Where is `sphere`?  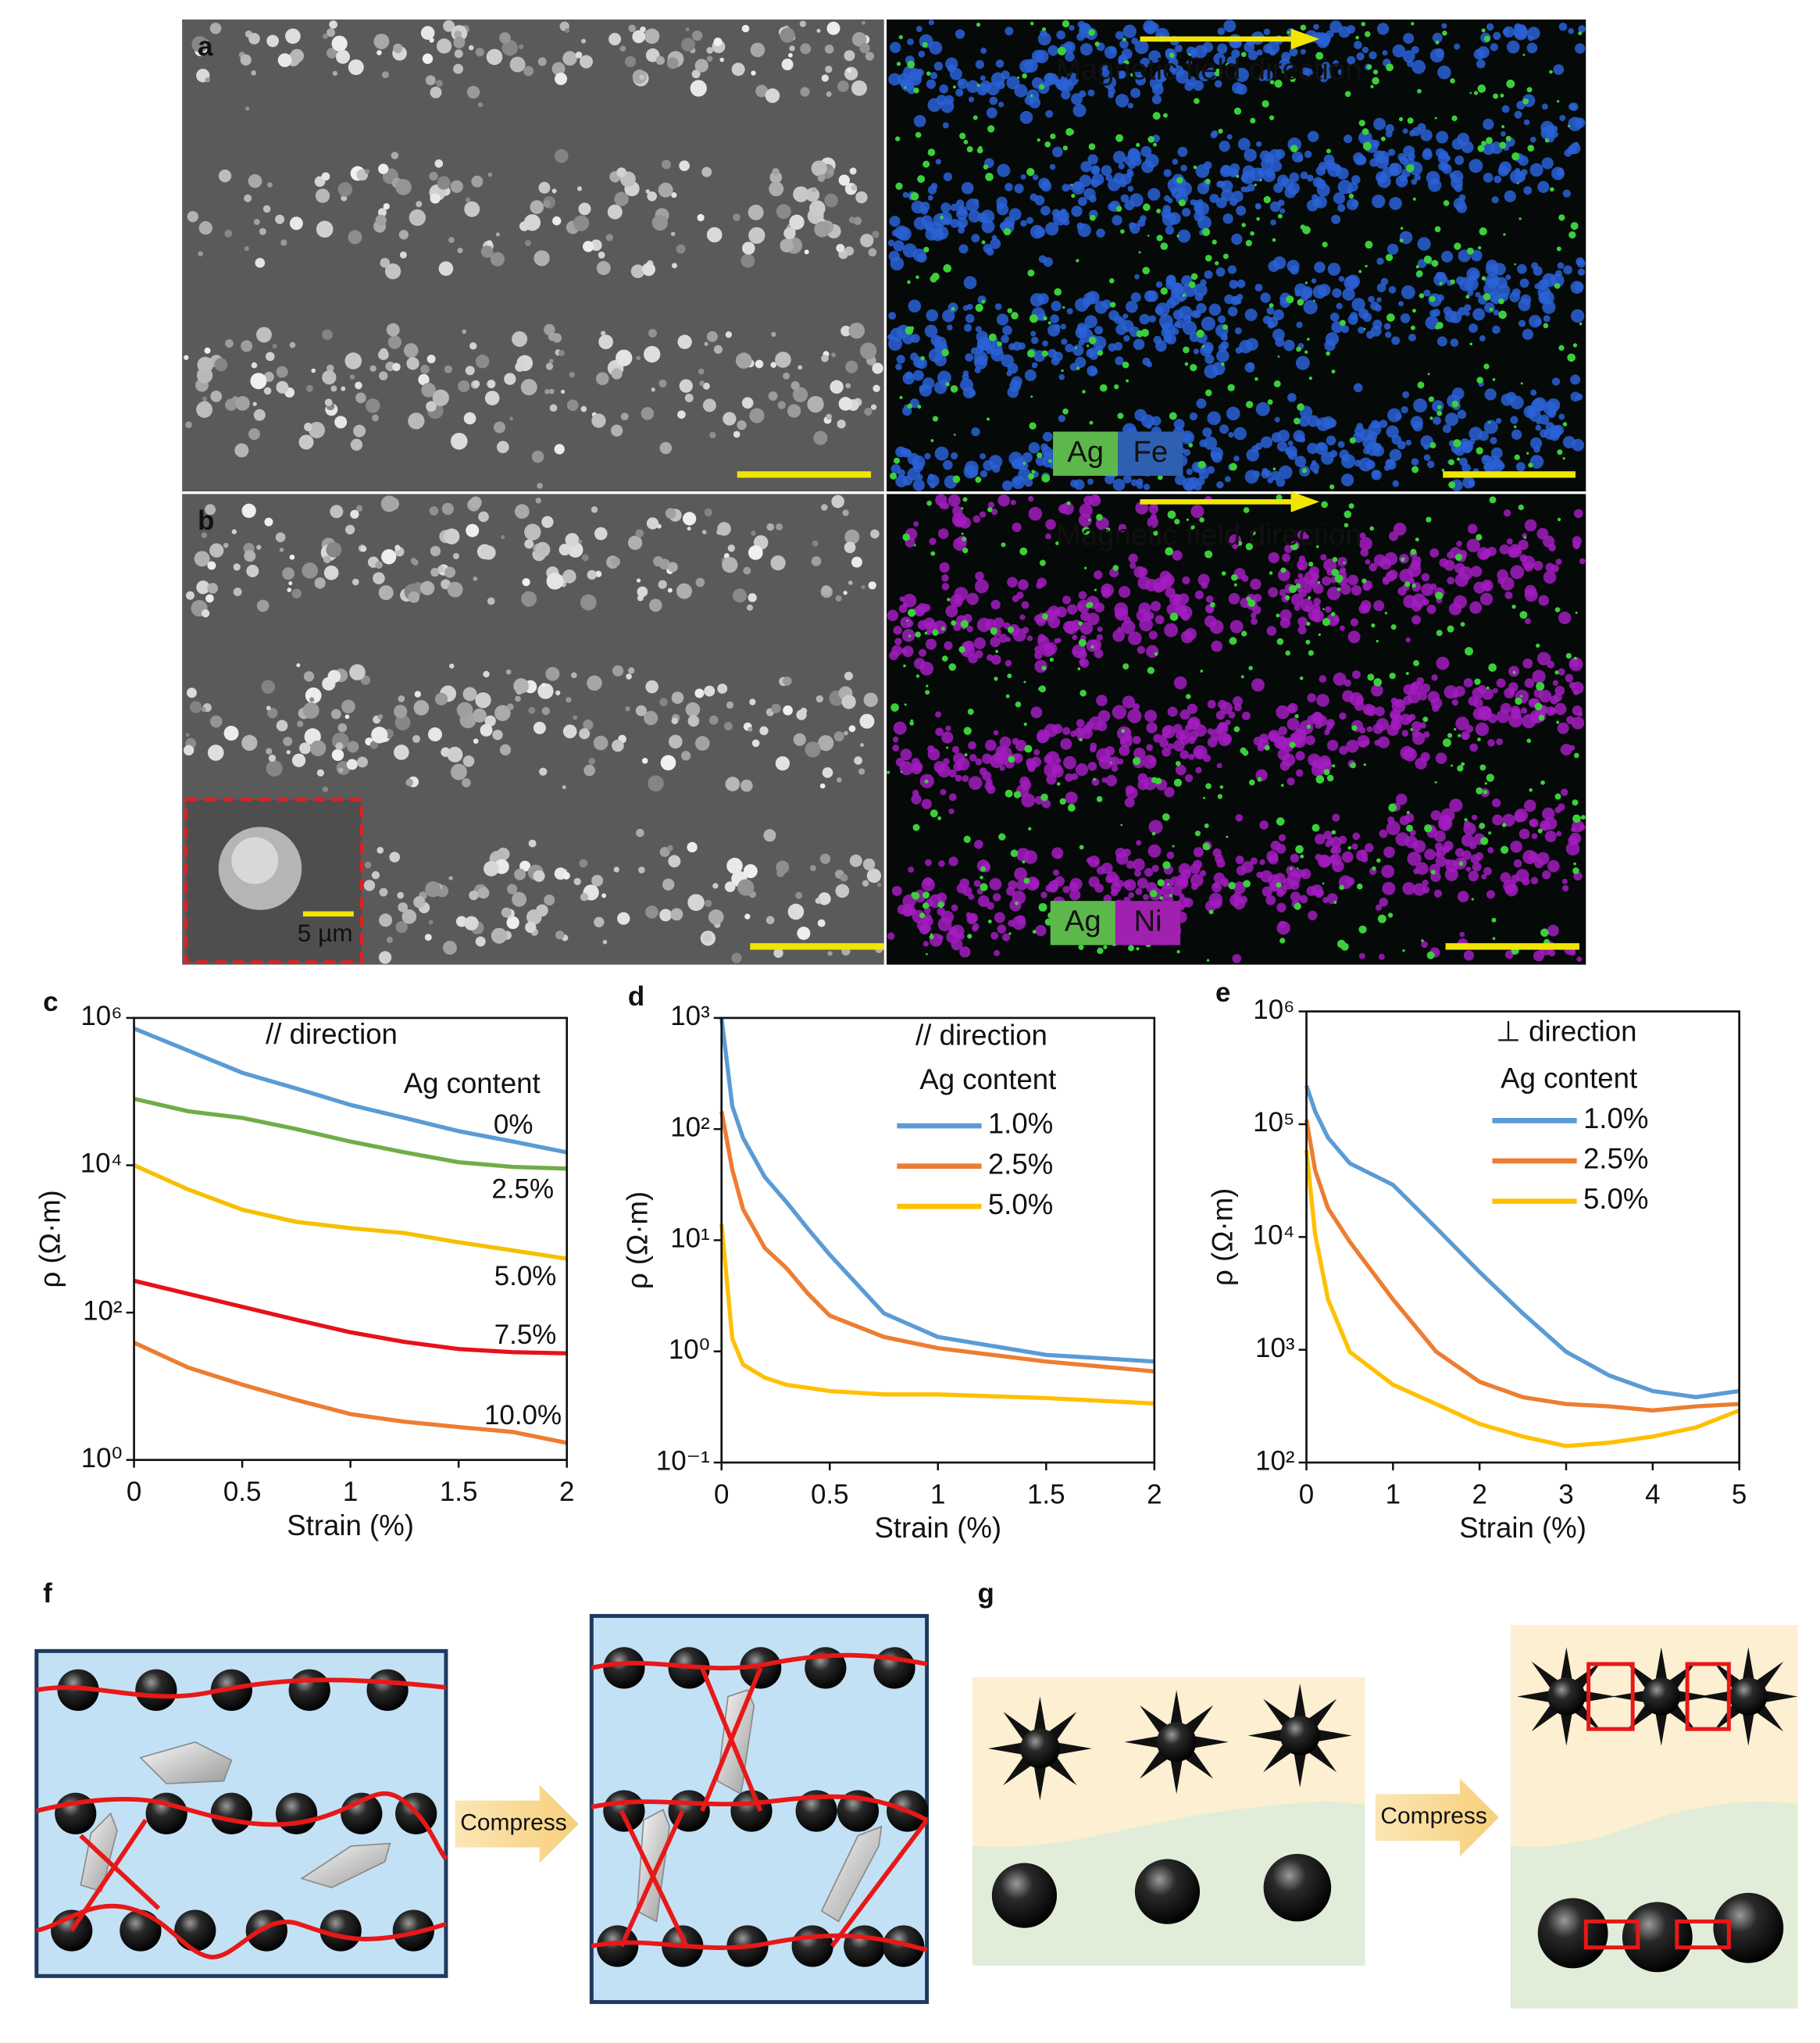 sphere is located at coordinates (624, 1668).